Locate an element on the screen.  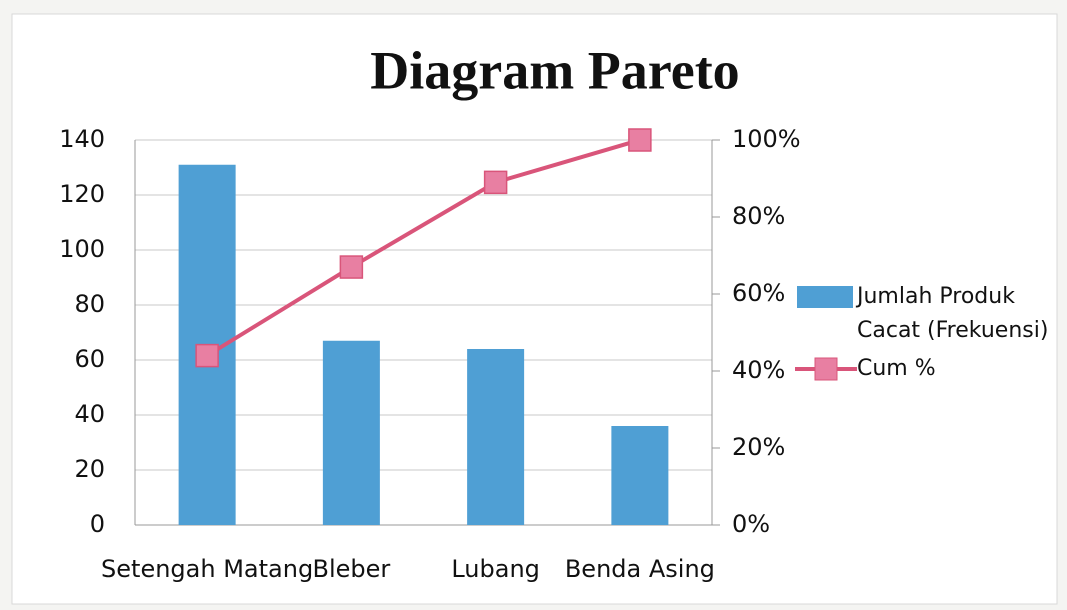
y-tick-label: 140 is located at coordinates (82, 139).